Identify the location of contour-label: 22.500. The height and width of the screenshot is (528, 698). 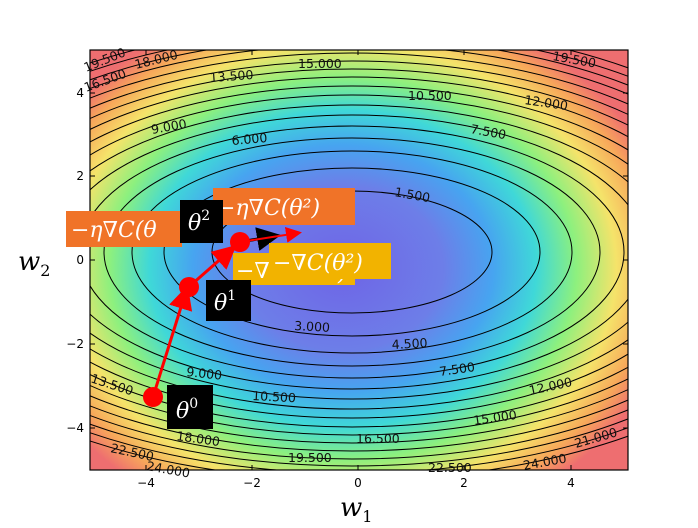
(450, 467).